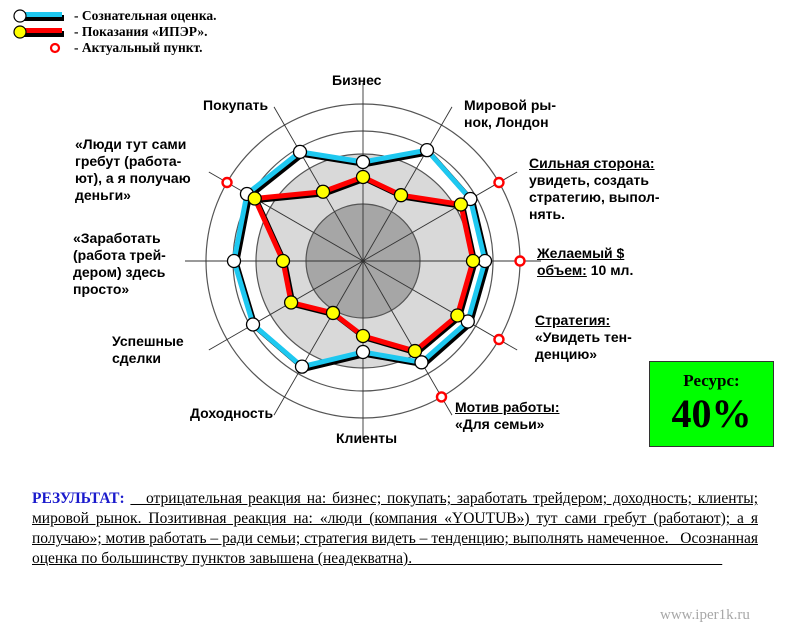  I want to click on series-iper-readings, so click(364, 264).